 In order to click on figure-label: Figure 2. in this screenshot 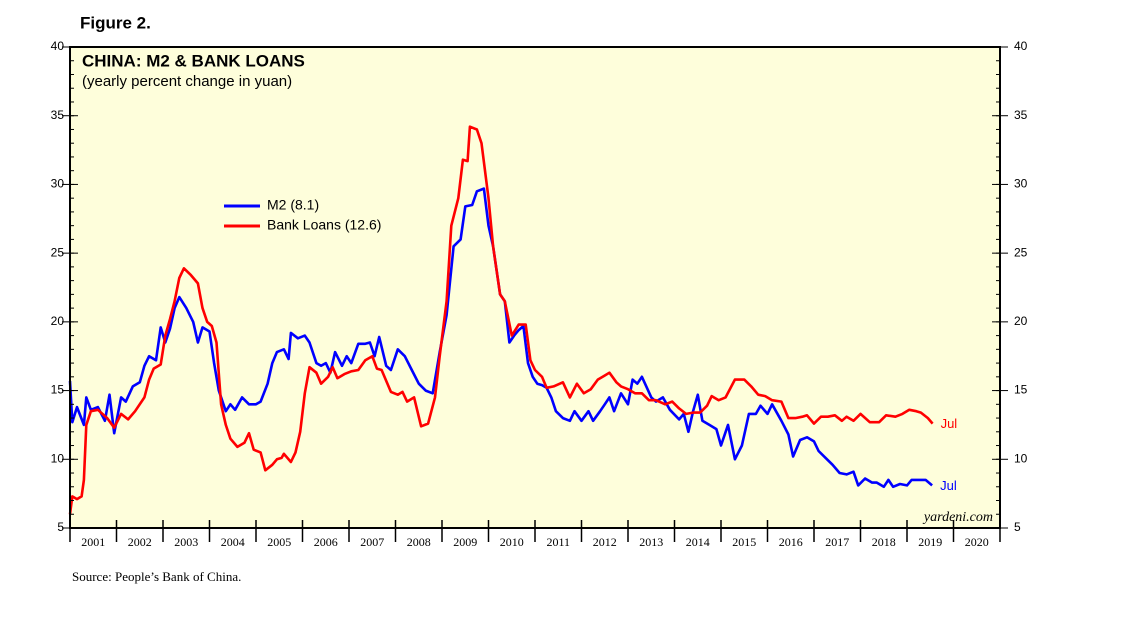, I will do `click(115, 22)`.